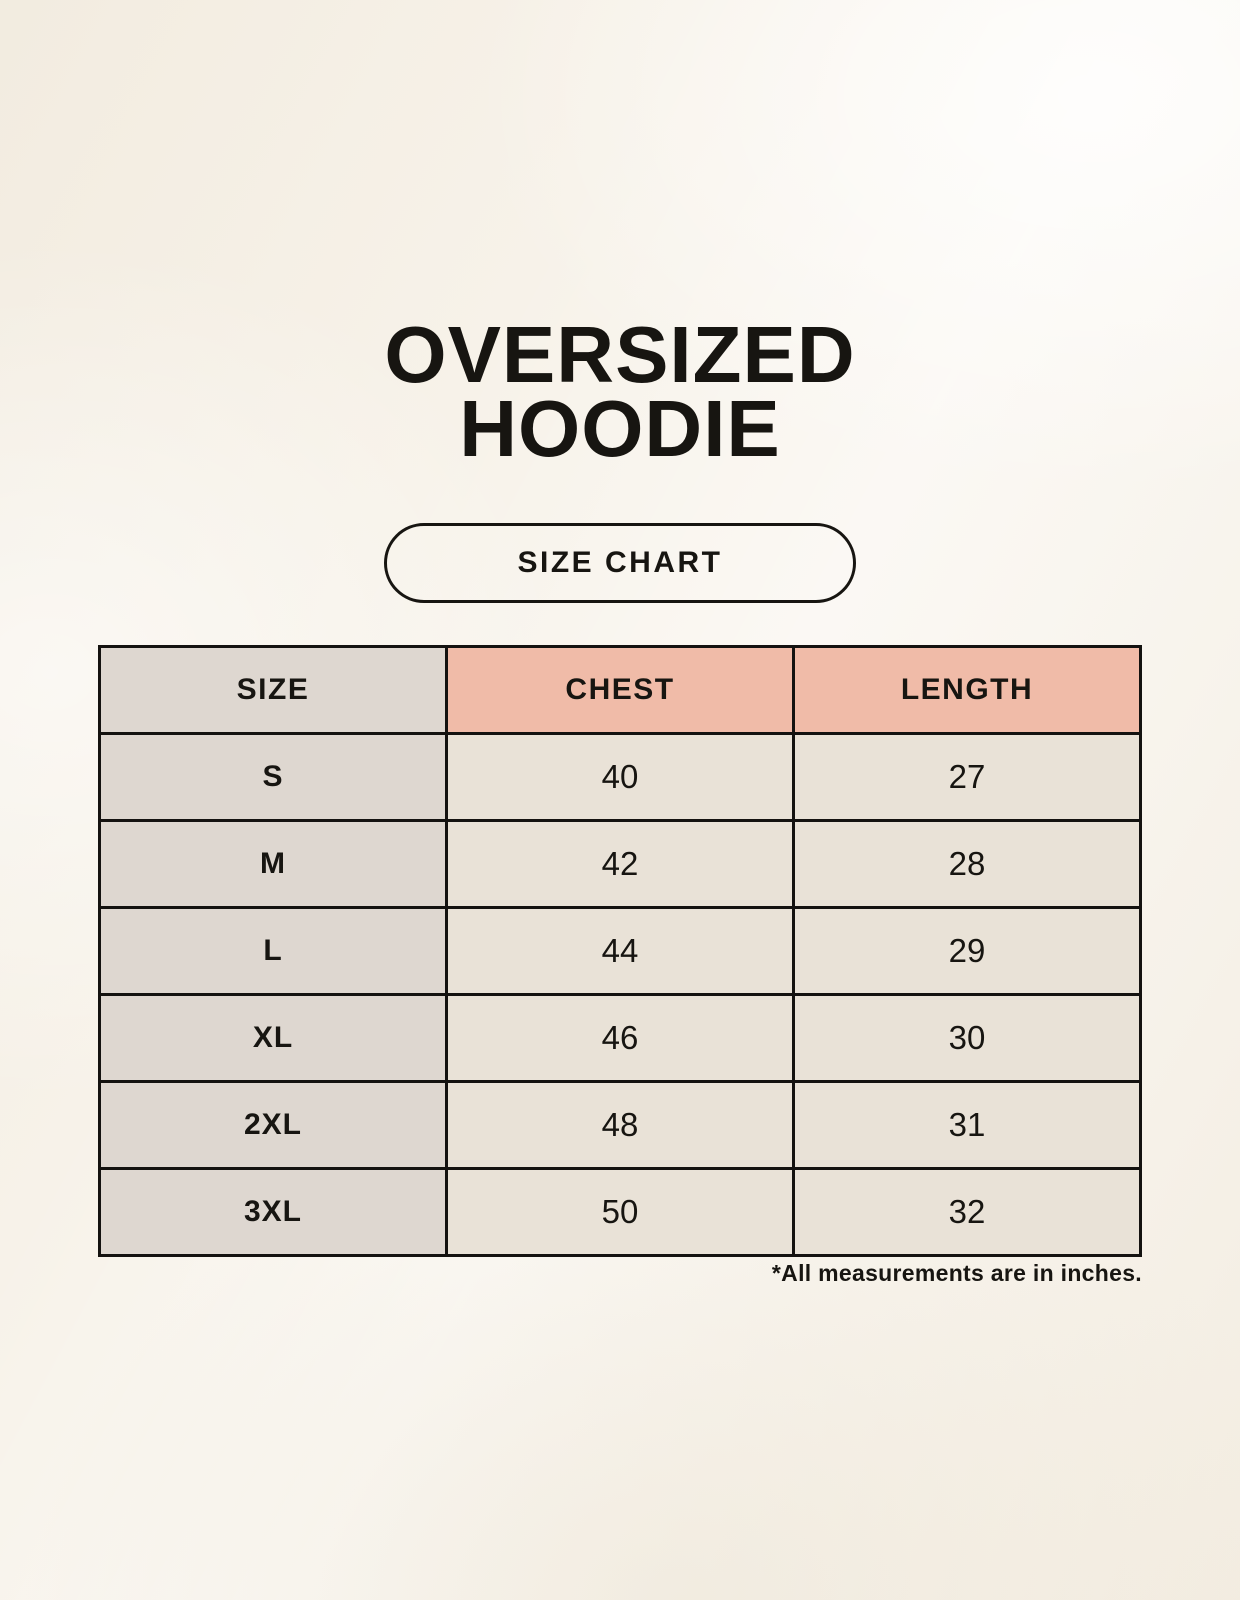 The width and height of the screenshot is (1240, 1600). Describe the element at coordinates (620, 354) in the screenshot. I see `title-line-1: OVERSIZED` at that location.